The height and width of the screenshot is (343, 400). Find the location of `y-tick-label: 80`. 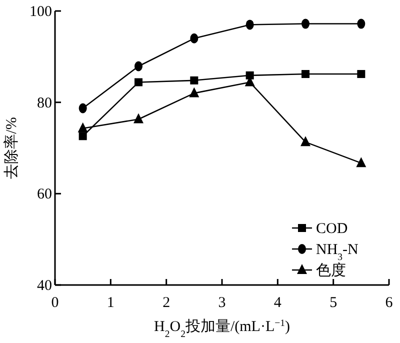

y-tick-label: 80 is located at coordinates (44, 103).